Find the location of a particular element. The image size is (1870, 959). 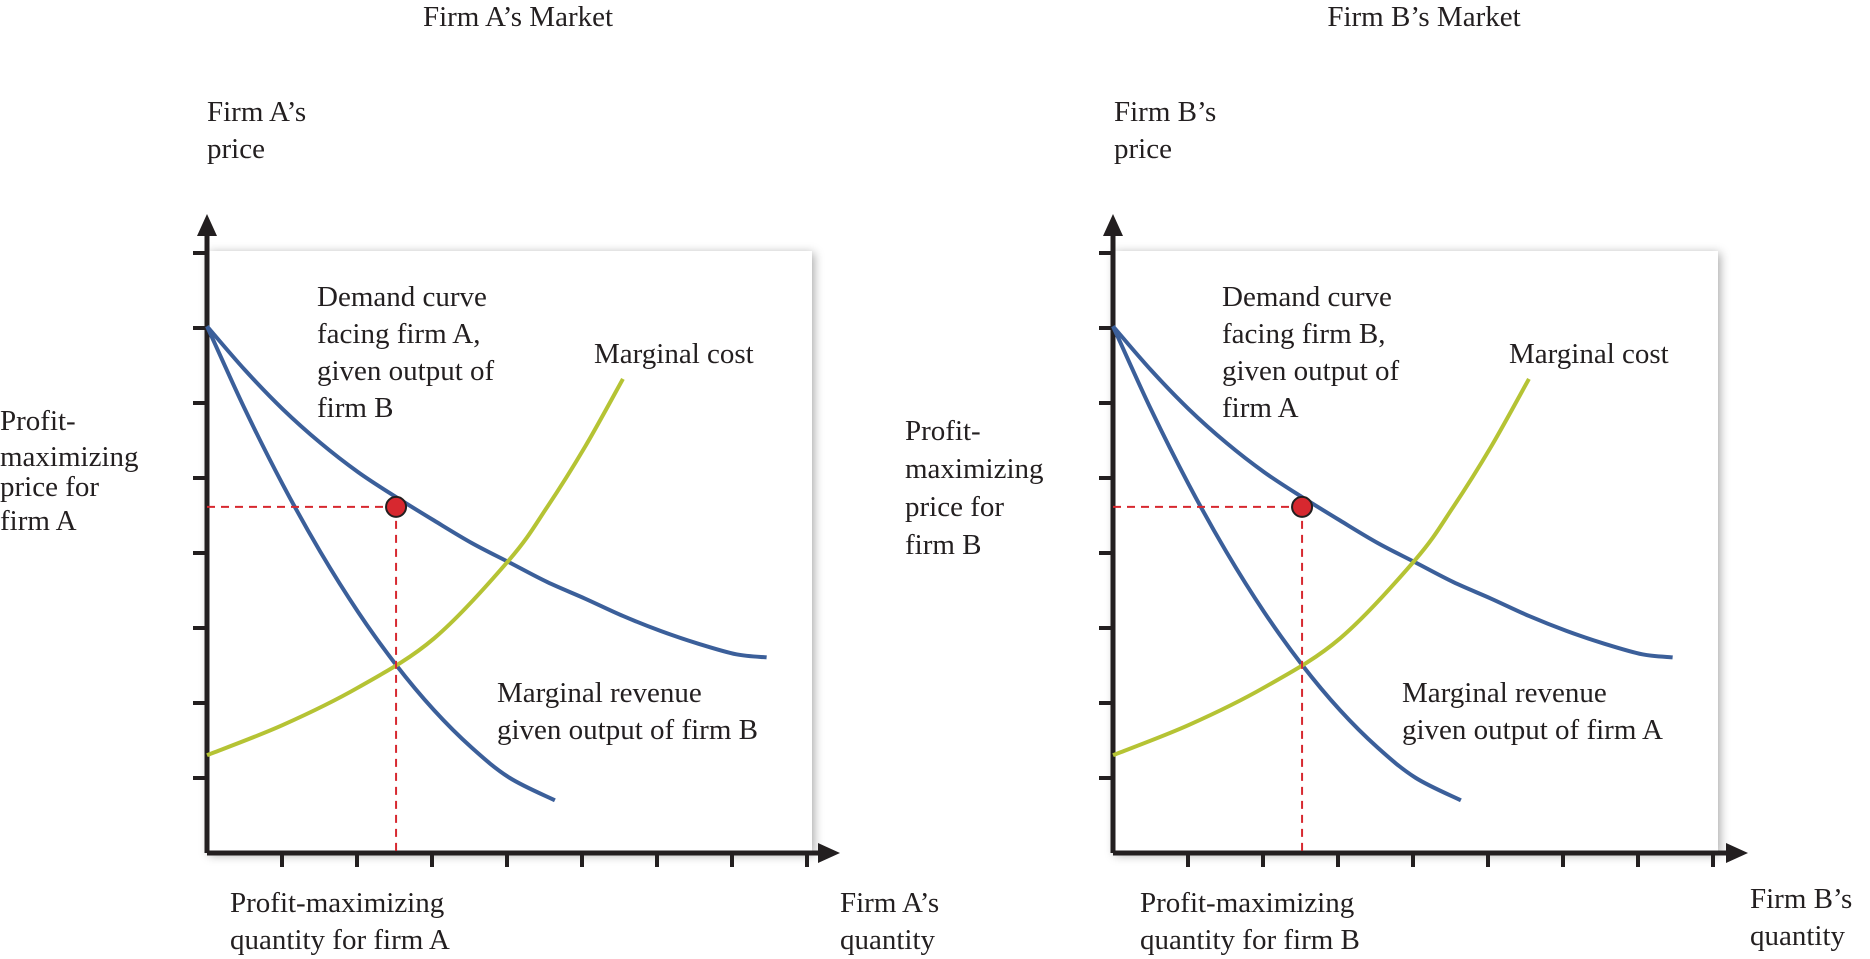

chart-title: Firm B’s Market is located at coordinates (1423, 17).